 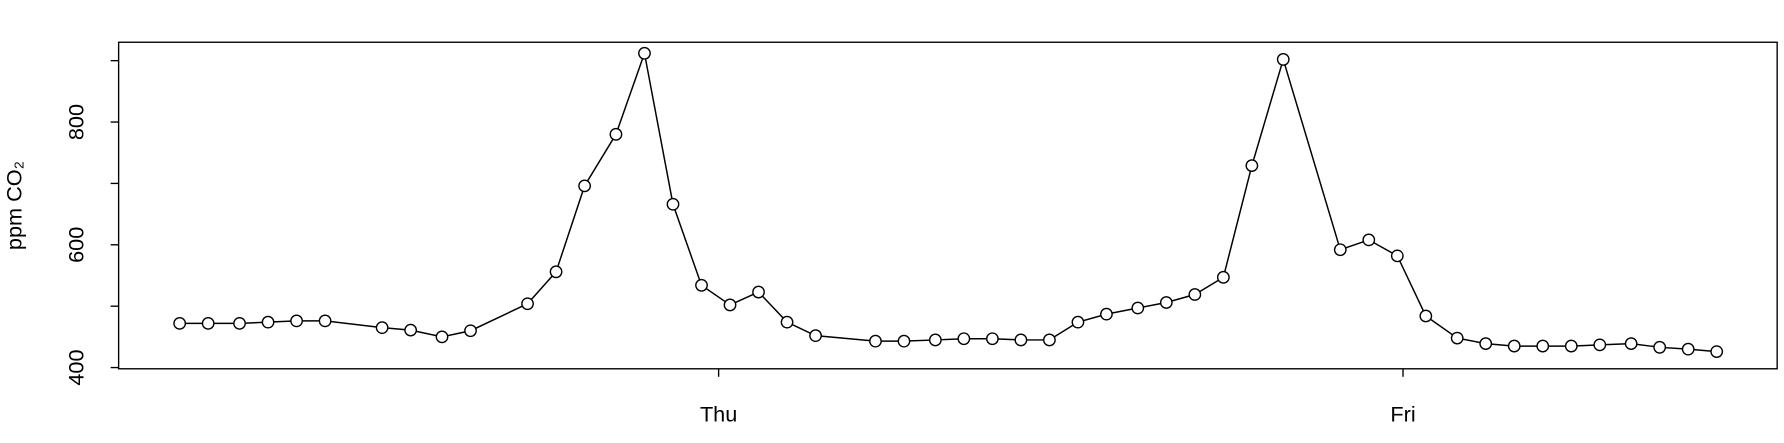 What do you see at coordinates (75, 245) in the screenshot?
I see `y-tick-label: 600` at bounding box center [75, 245].